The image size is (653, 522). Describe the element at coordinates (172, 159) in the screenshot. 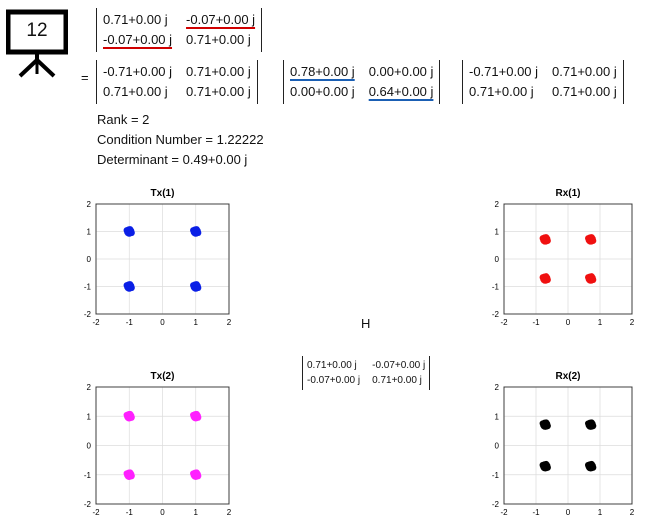

I see `determinant-text: Determinant = 0.49+0.00 j` at that location.